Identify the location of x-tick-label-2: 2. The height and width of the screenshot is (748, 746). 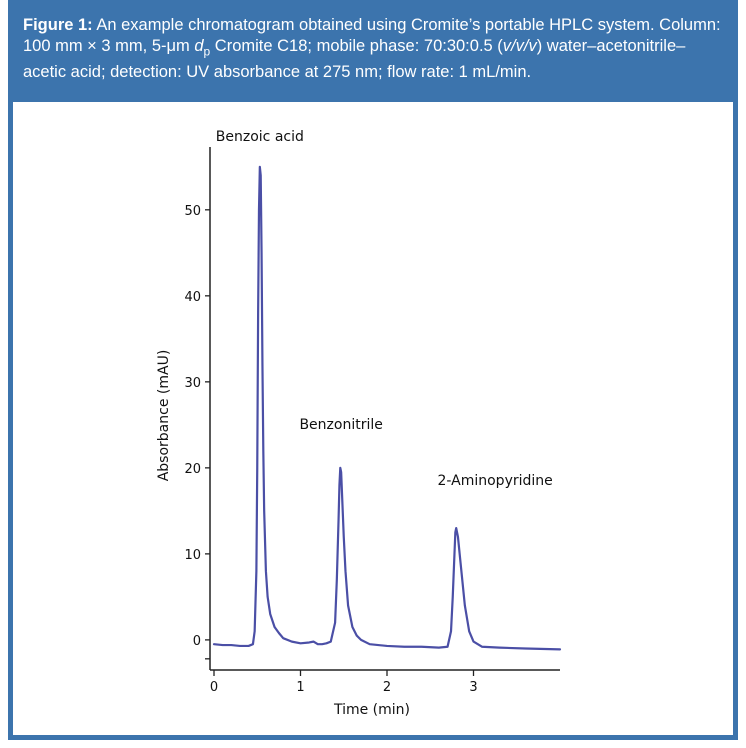
(387, 687).